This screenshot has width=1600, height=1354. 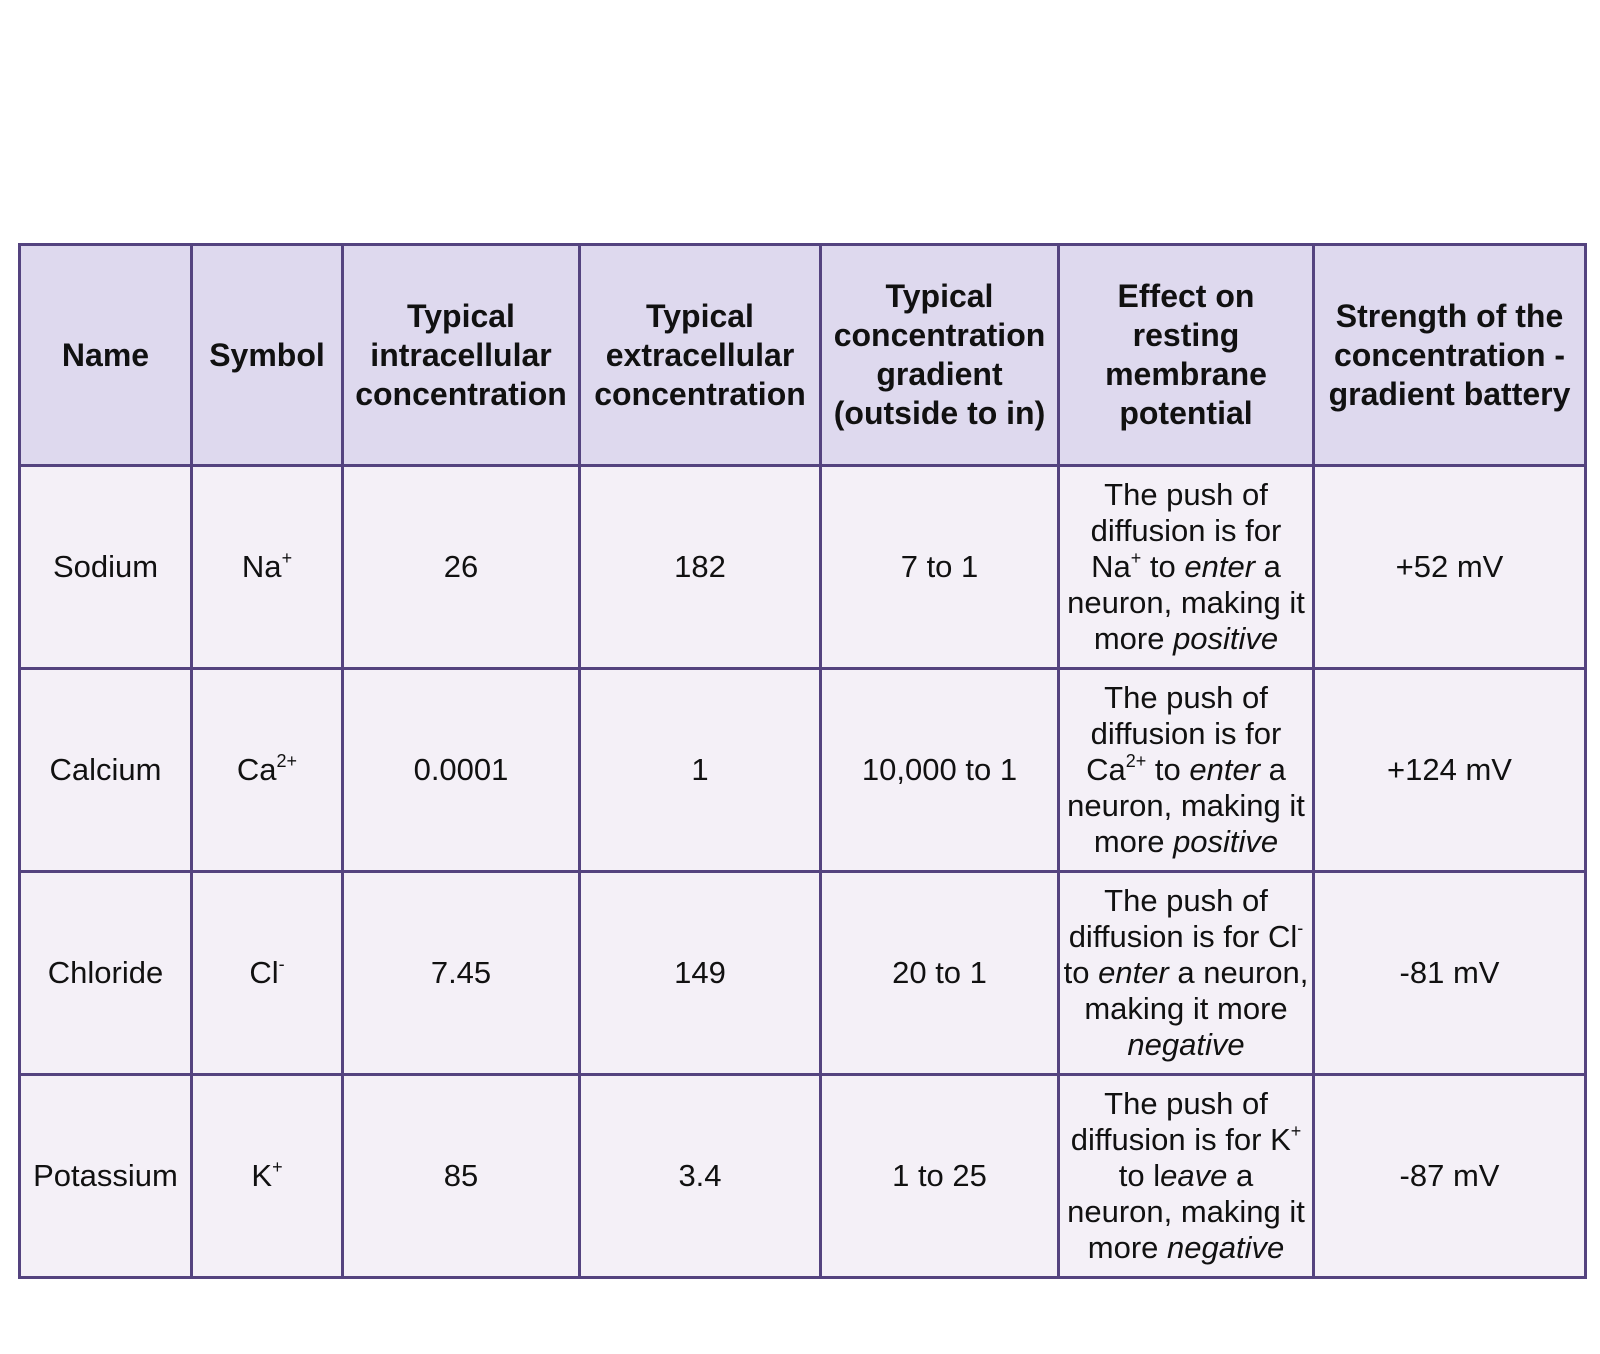 What do you see at coordinates (262, 1175) in the screenshot?
I see `symbol-base: K` at bounding box center [262, 1175].